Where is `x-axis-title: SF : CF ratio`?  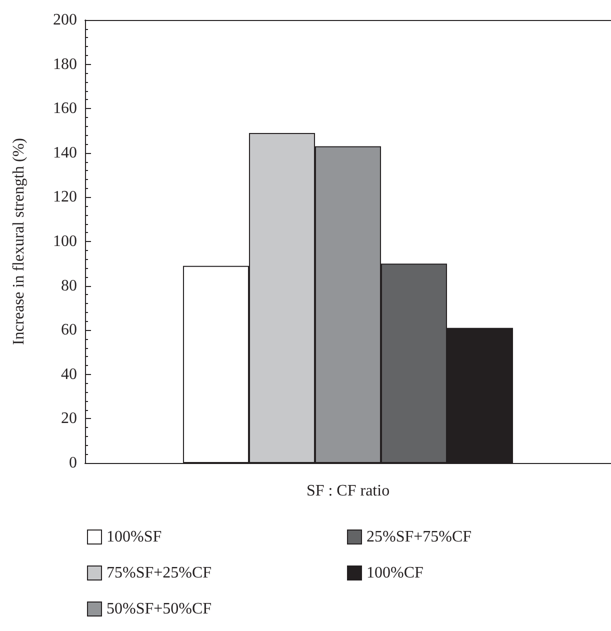
x-axis-title: SF : CF ratio is located at coordinates (348, 491).